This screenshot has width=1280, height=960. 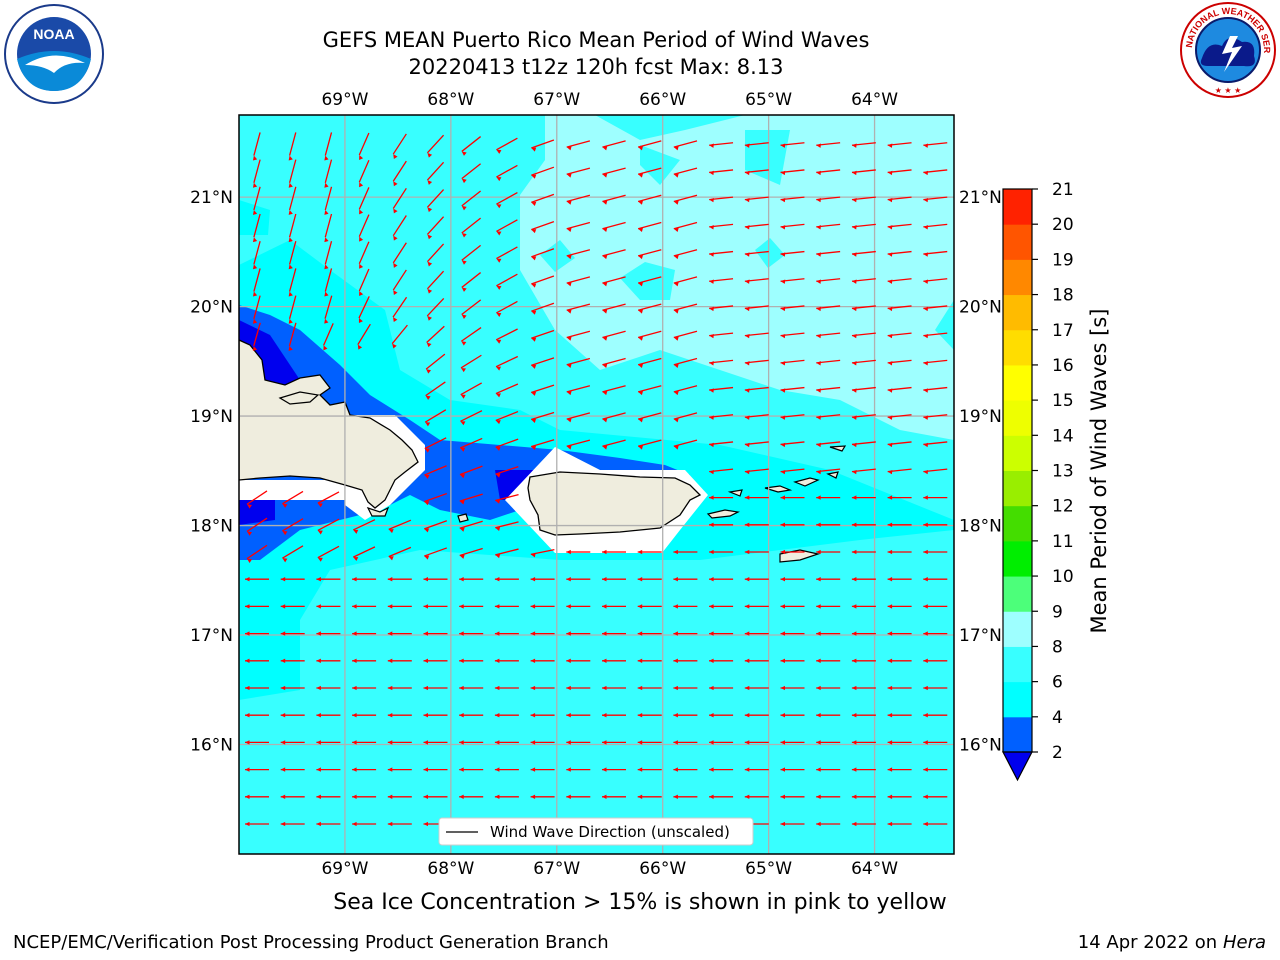 I want to click on nws-logo-icon: NATIONAL WEATHER SERVICE ★ ★ ★, so click(x=1227, y=49).